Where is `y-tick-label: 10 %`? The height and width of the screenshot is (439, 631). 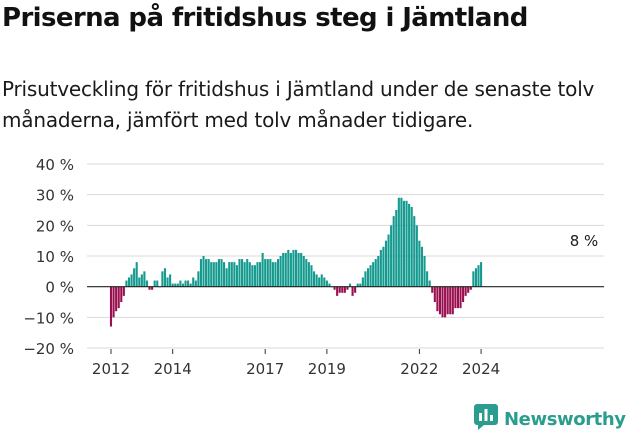 y-tick-label: 10 % is located at coordinates (55, 257).